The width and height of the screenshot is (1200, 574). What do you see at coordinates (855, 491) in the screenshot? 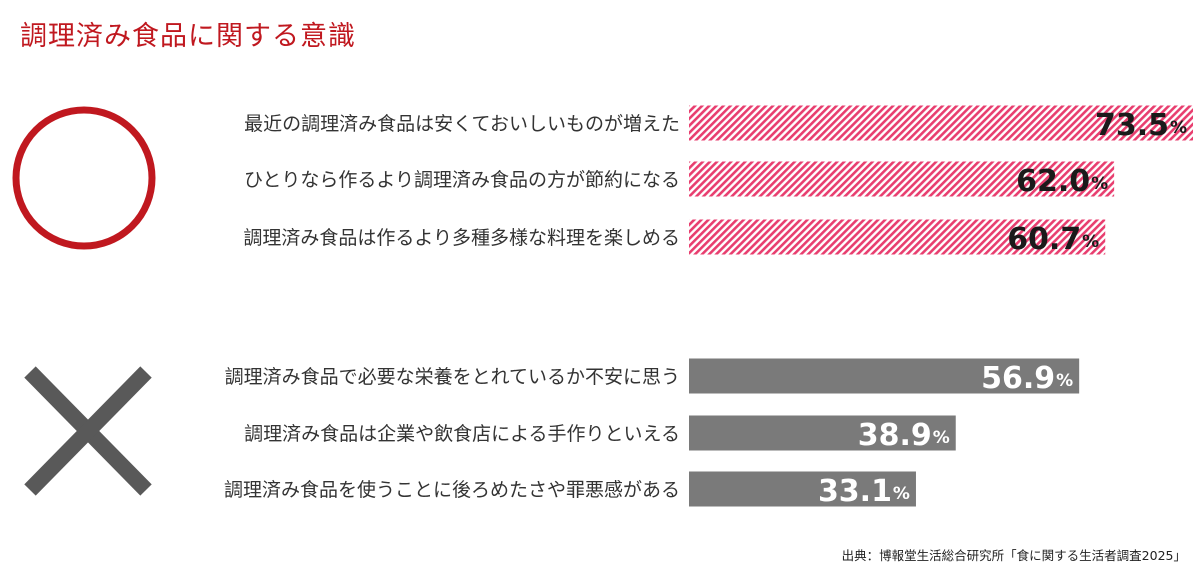
I see `value-label: 33.1` at bounding box center [855, 491].